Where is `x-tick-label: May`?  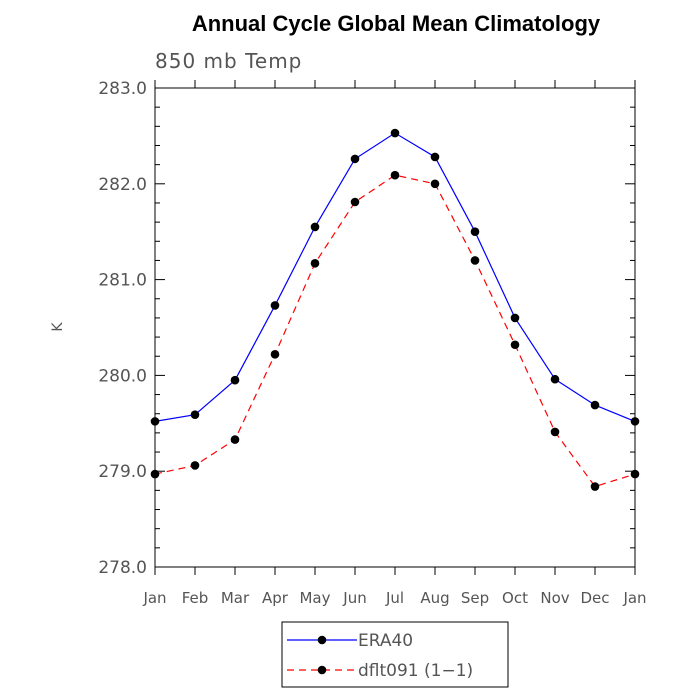 x-tick-label: May is located at coordinates (314, 598).